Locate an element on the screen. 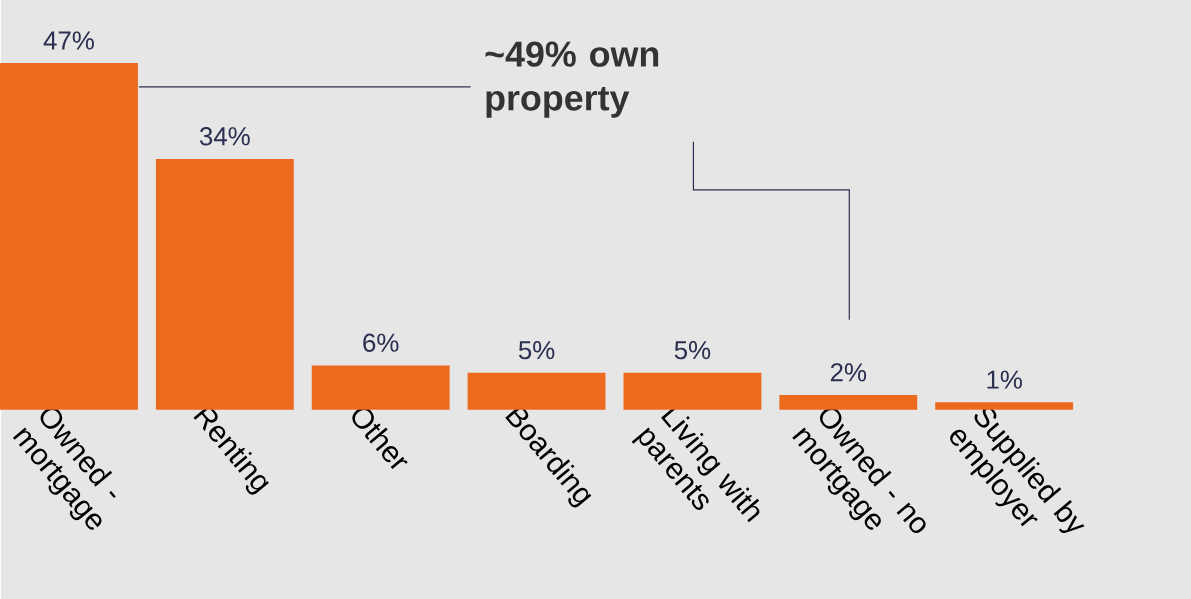 Image resolution: width=1191 pixels, height=599 pixels. annotation: ~49% own property is located at coordinates (572, 79).